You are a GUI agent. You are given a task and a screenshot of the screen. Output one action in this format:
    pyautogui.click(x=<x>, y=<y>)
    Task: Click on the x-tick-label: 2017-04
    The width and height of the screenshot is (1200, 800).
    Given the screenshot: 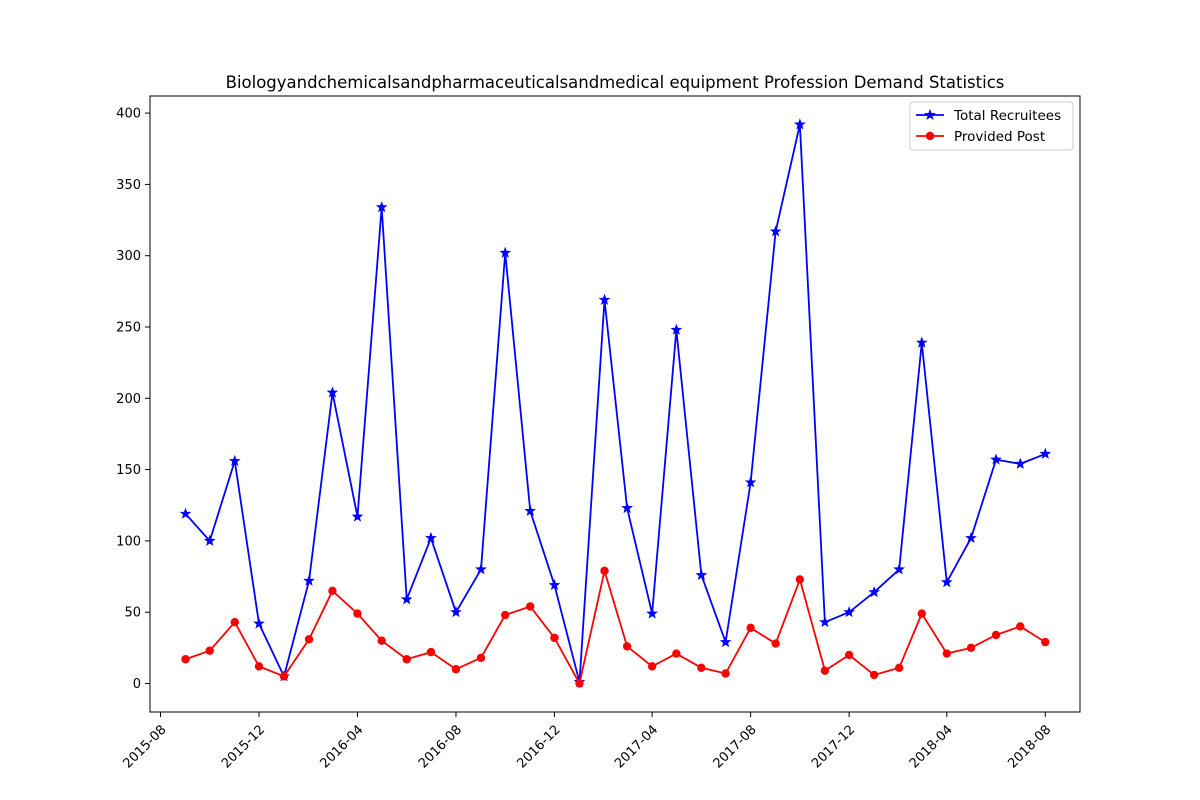 What is the action you would take?
    pyautogui.click(x=636, y=746)
    